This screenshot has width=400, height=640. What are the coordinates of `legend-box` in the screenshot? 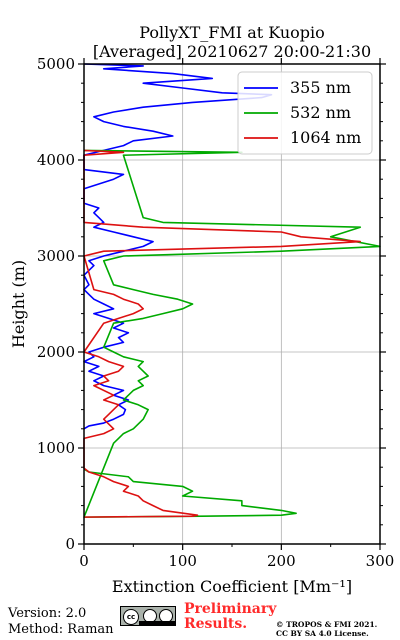 It's located at (305, 113).